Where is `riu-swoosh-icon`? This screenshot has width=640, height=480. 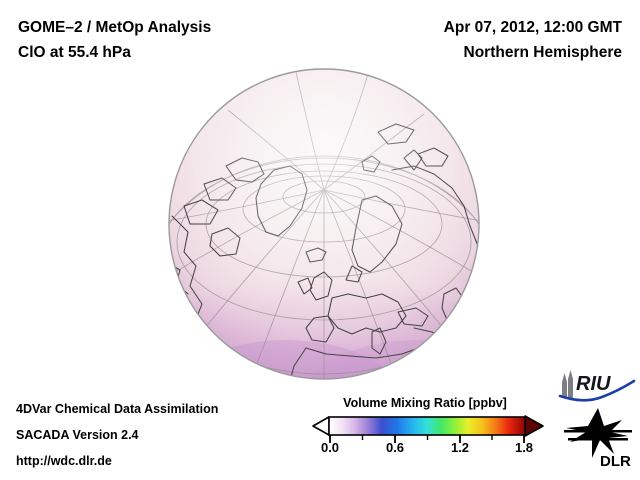 riu-swoosh-icon is located at coordinates (597, 390).